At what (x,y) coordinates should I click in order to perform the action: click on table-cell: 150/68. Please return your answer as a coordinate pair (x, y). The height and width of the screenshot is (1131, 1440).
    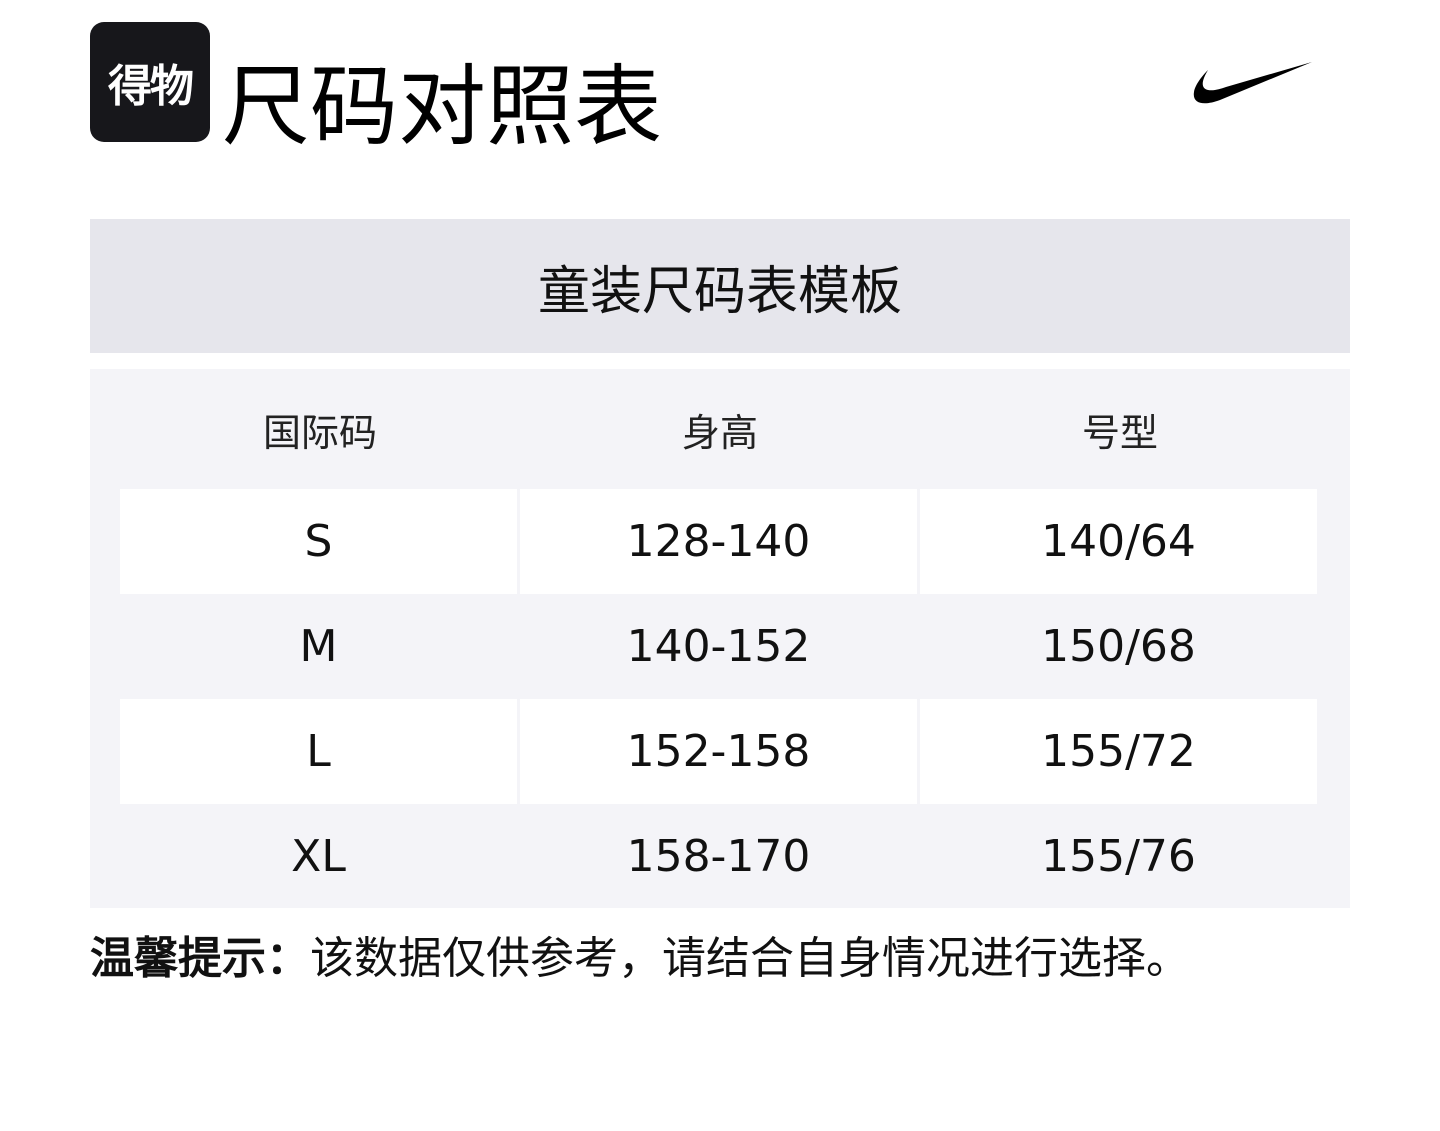
    Looking at the image, I should click on (1118, 646).